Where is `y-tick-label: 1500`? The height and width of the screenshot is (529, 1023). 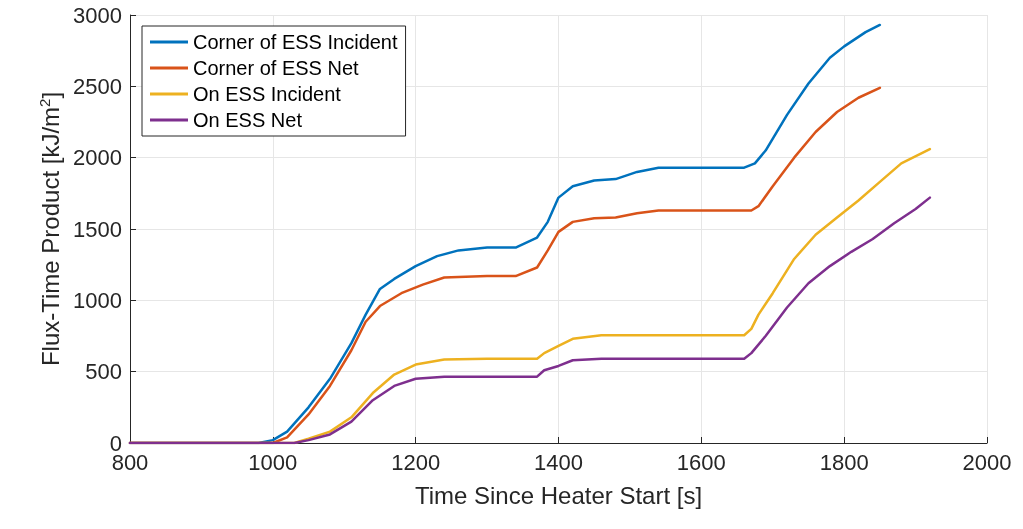 y-tick-label: 1500 is located at coordinates (97, 229).